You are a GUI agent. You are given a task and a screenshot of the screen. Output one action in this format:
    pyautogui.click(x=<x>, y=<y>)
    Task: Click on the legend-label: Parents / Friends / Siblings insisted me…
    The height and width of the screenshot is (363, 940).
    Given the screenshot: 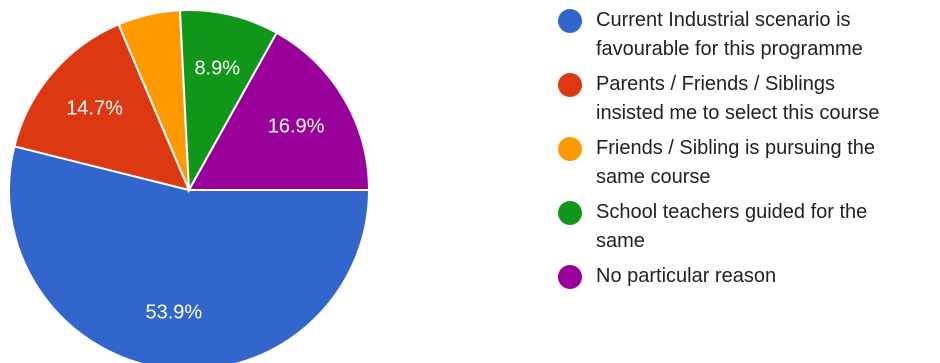 What is the action you would take?
    pyautogui.click(x=738, y=98)
    